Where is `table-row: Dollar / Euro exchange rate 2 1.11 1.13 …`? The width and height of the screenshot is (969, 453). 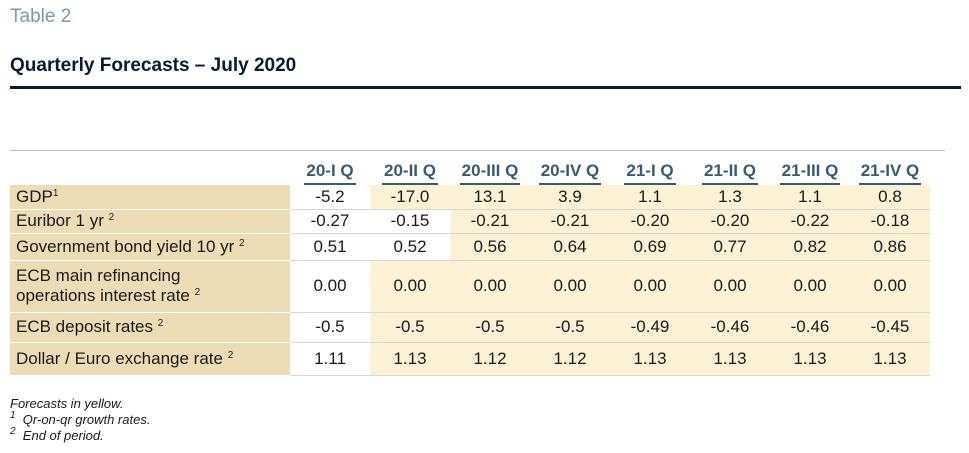 table-row: Dollar / Euro exchange rate 2 1.11 1.13 … is located at coordinates (470, 359).